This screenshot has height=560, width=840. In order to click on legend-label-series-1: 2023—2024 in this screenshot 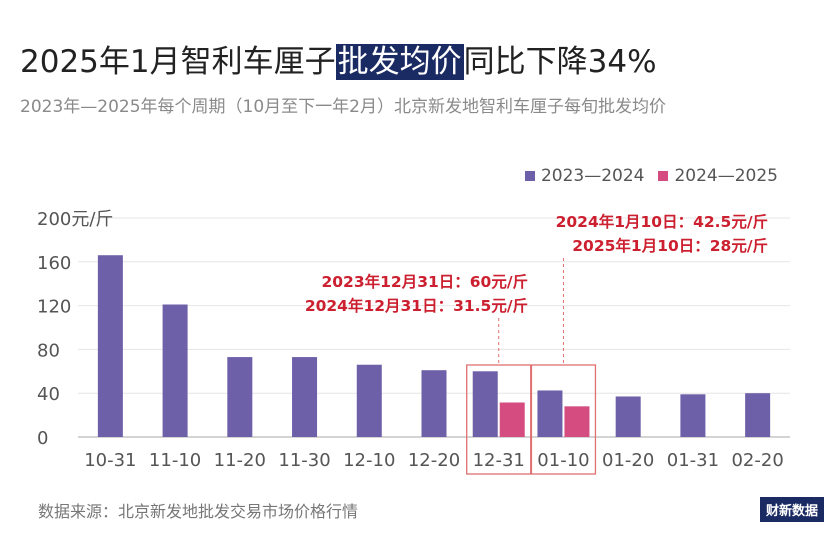, I will do `click(592, 176)`.